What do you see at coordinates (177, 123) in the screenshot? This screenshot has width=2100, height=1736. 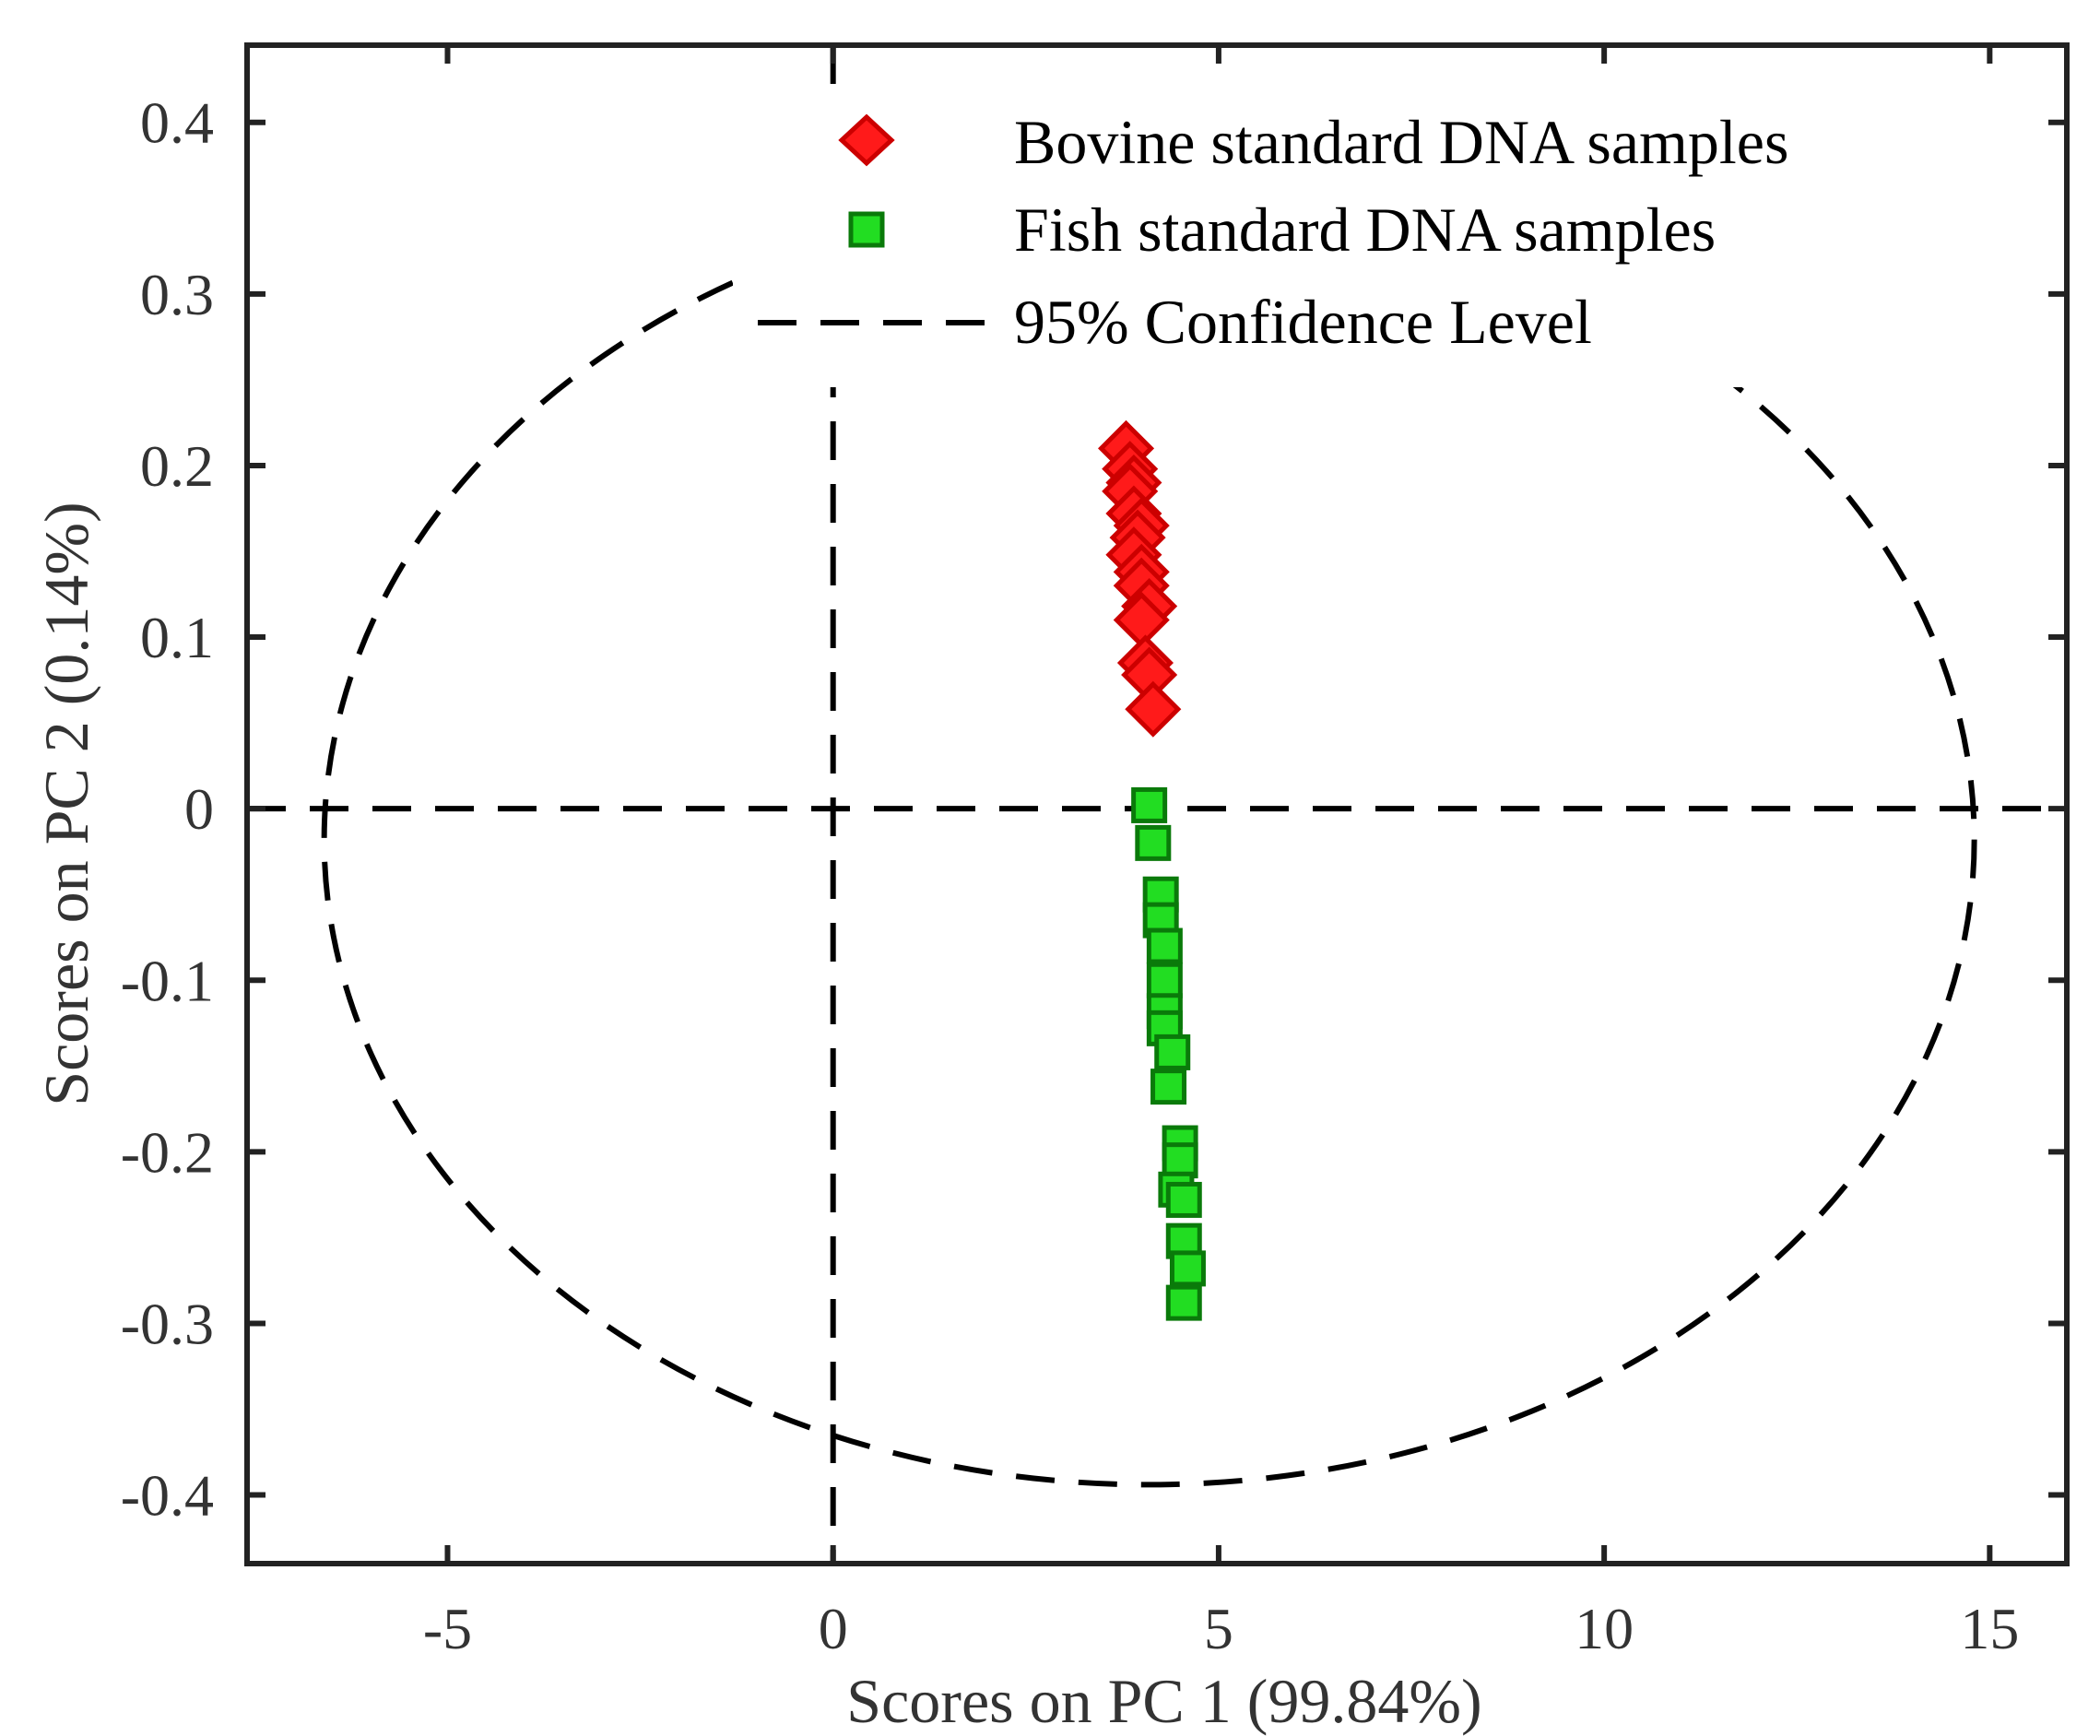 I see `y-tick-label: 0.4` at bounding box center [177, 123].